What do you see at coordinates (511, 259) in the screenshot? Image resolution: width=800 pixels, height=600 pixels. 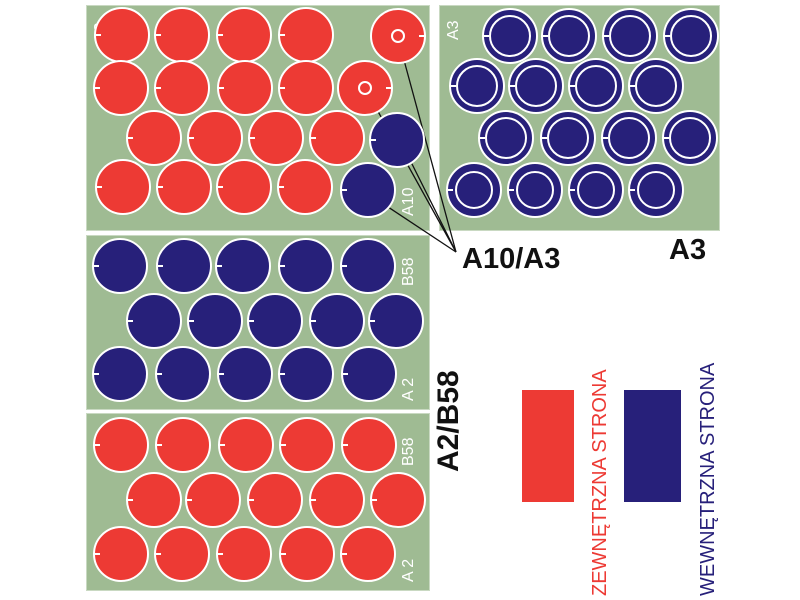 I see `callout-a10-a3: A10/A3` at bounding box center [511, 259].